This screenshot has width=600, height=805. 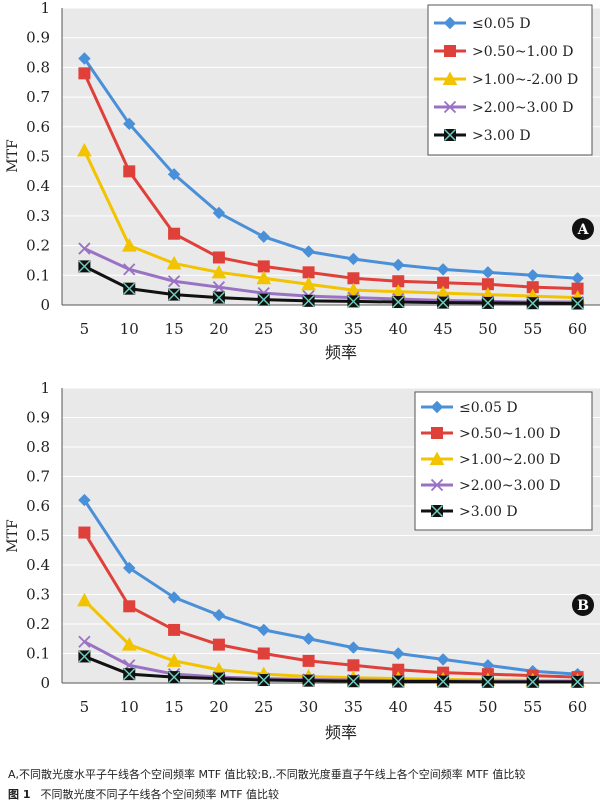 I want to click on x-tick-label: 55, so click(x=532, y=329).